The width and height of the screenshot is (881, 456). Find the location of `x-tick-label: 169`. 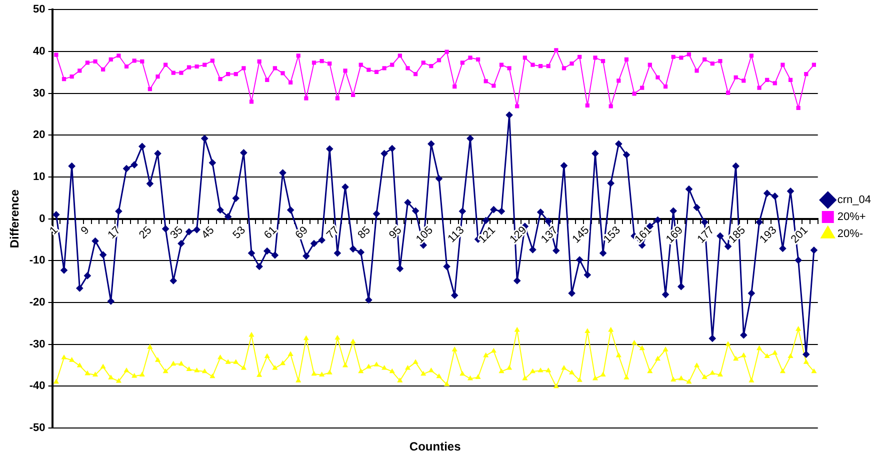

x-tick-label: 169 is located at coordinates (675, 235).